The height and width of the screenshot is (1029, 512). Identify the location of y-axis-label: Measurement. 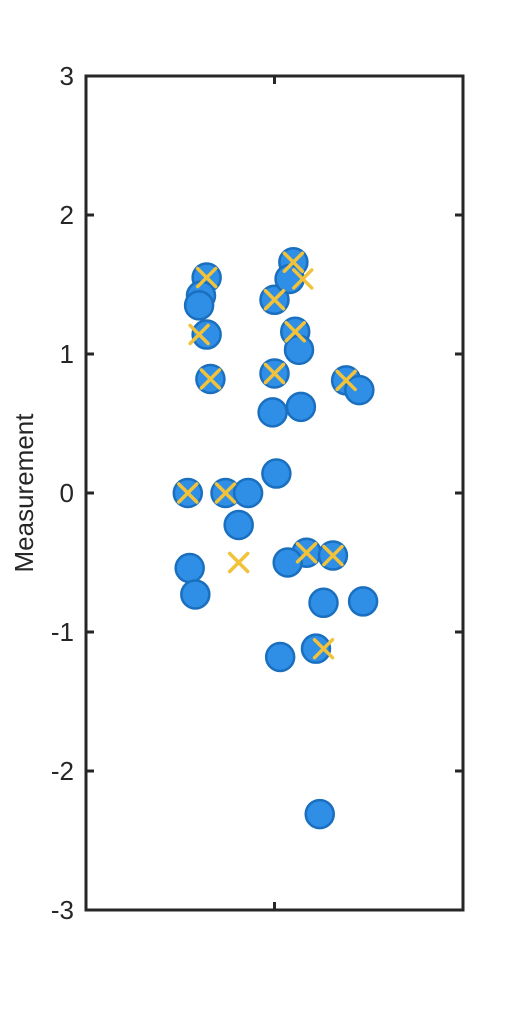
(24, 493).